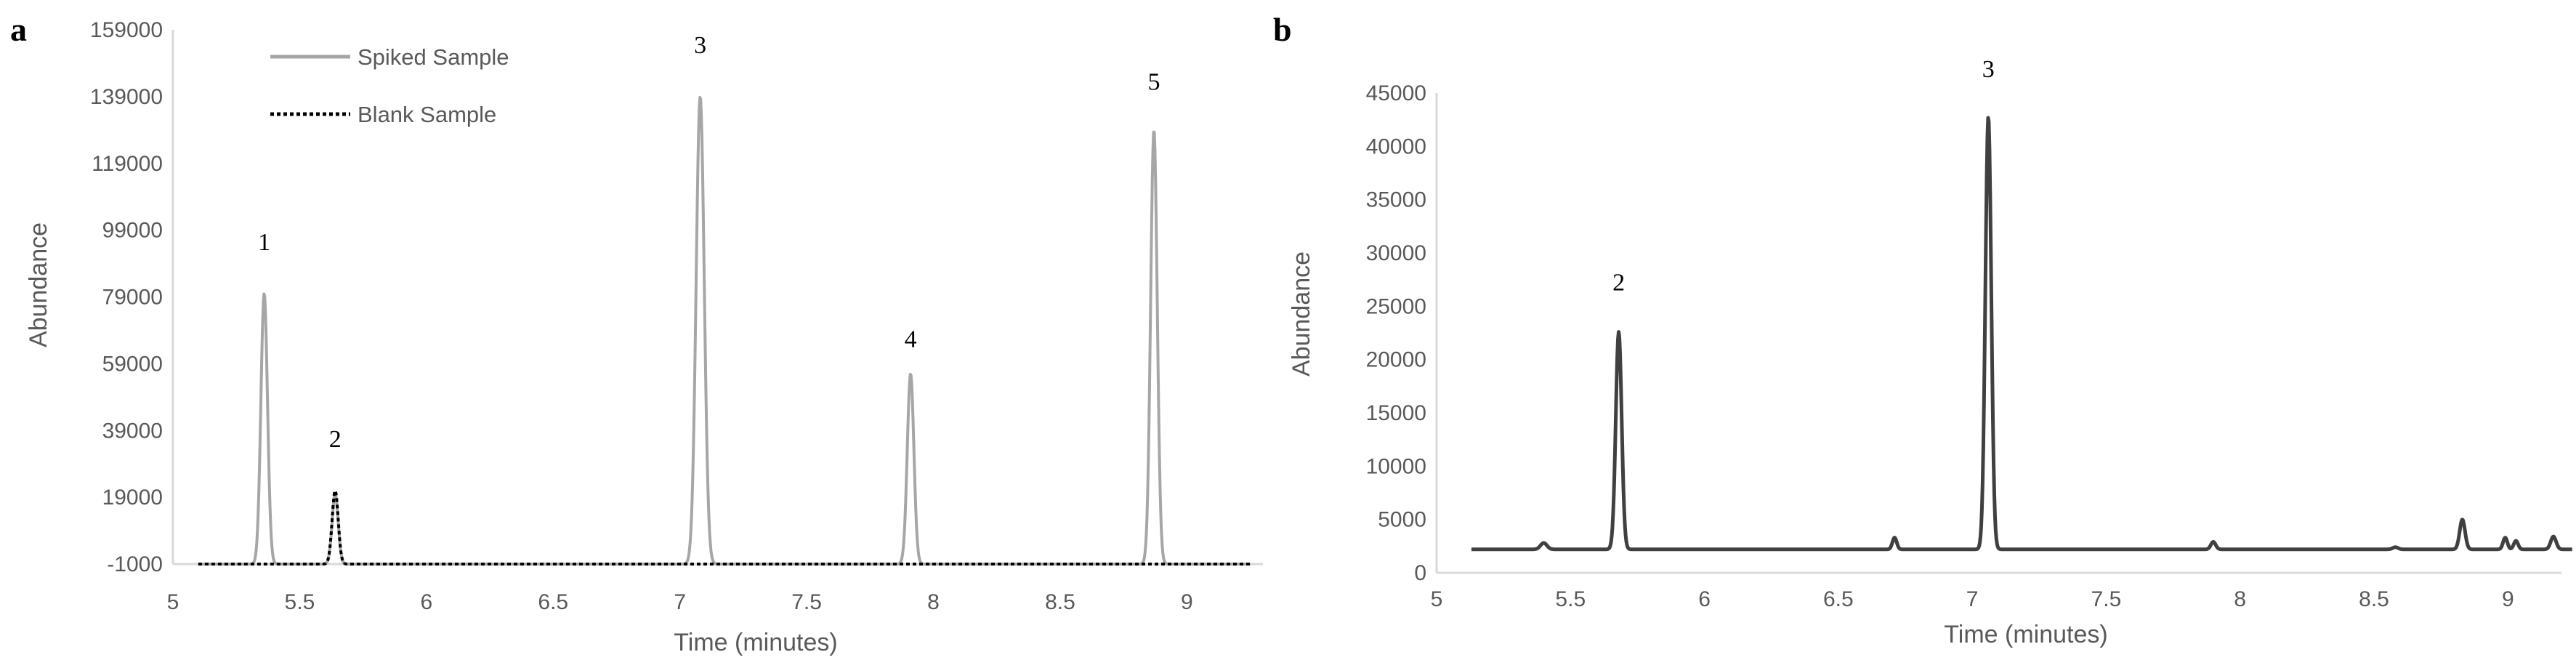 The height and width of the screenshot is (668, 2576). I want to click on panel-a-legend: Spiked Sample Blank Sample, so click(390, 85).